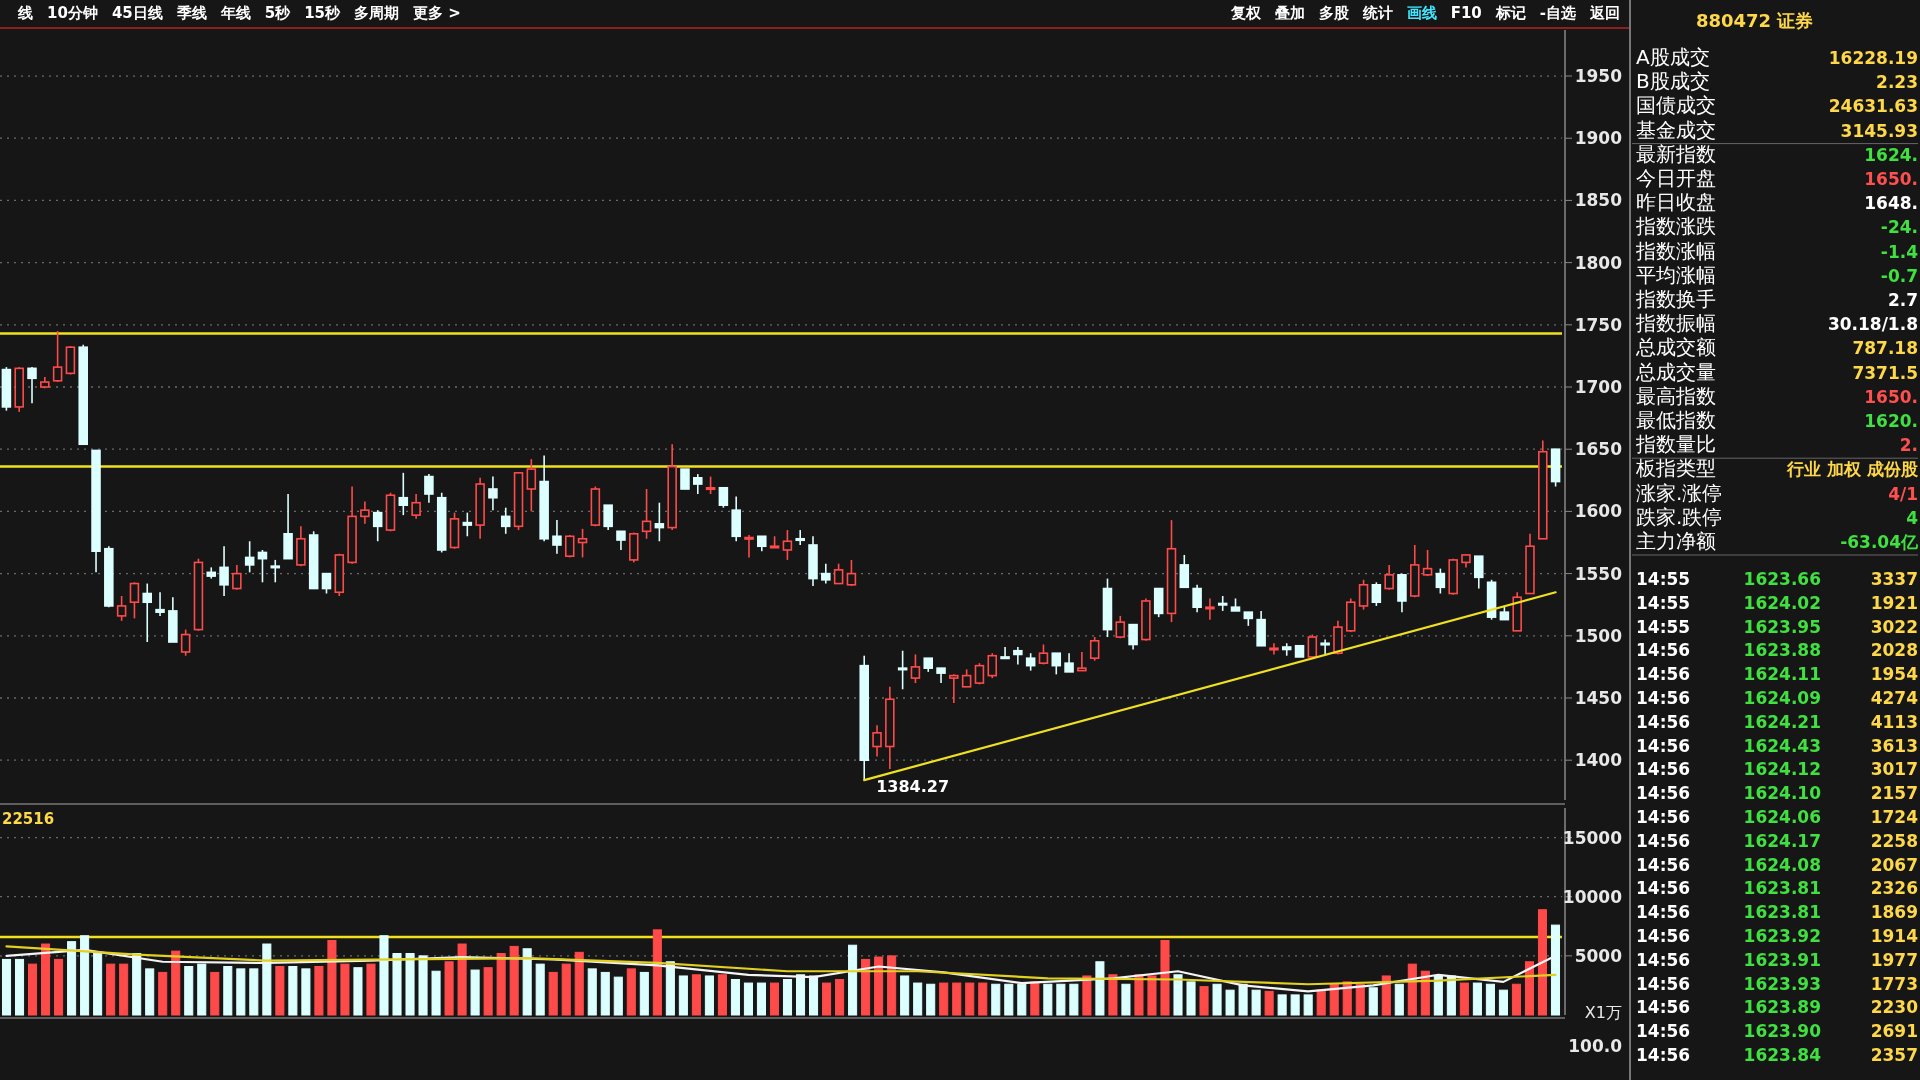 This screenshot has width=1920, height=1080. What do you see at coordinates (1598, 760) in the screenshot?
I see `y-tick-label: 1400` at bounding box center [1598, 760].